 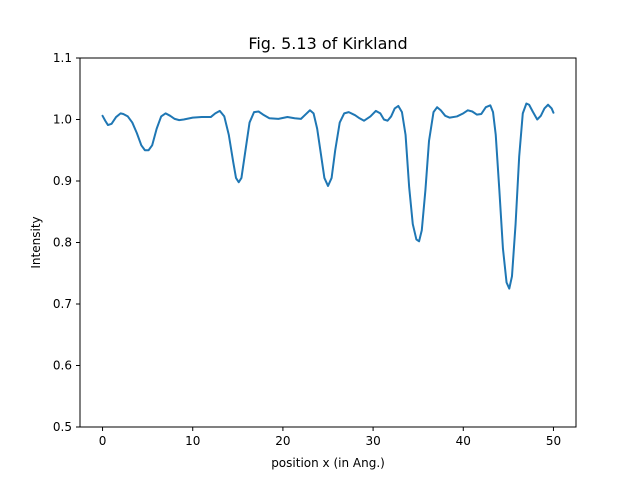 I want to click on x-tick-label: 20, so click(x=282, y=441).